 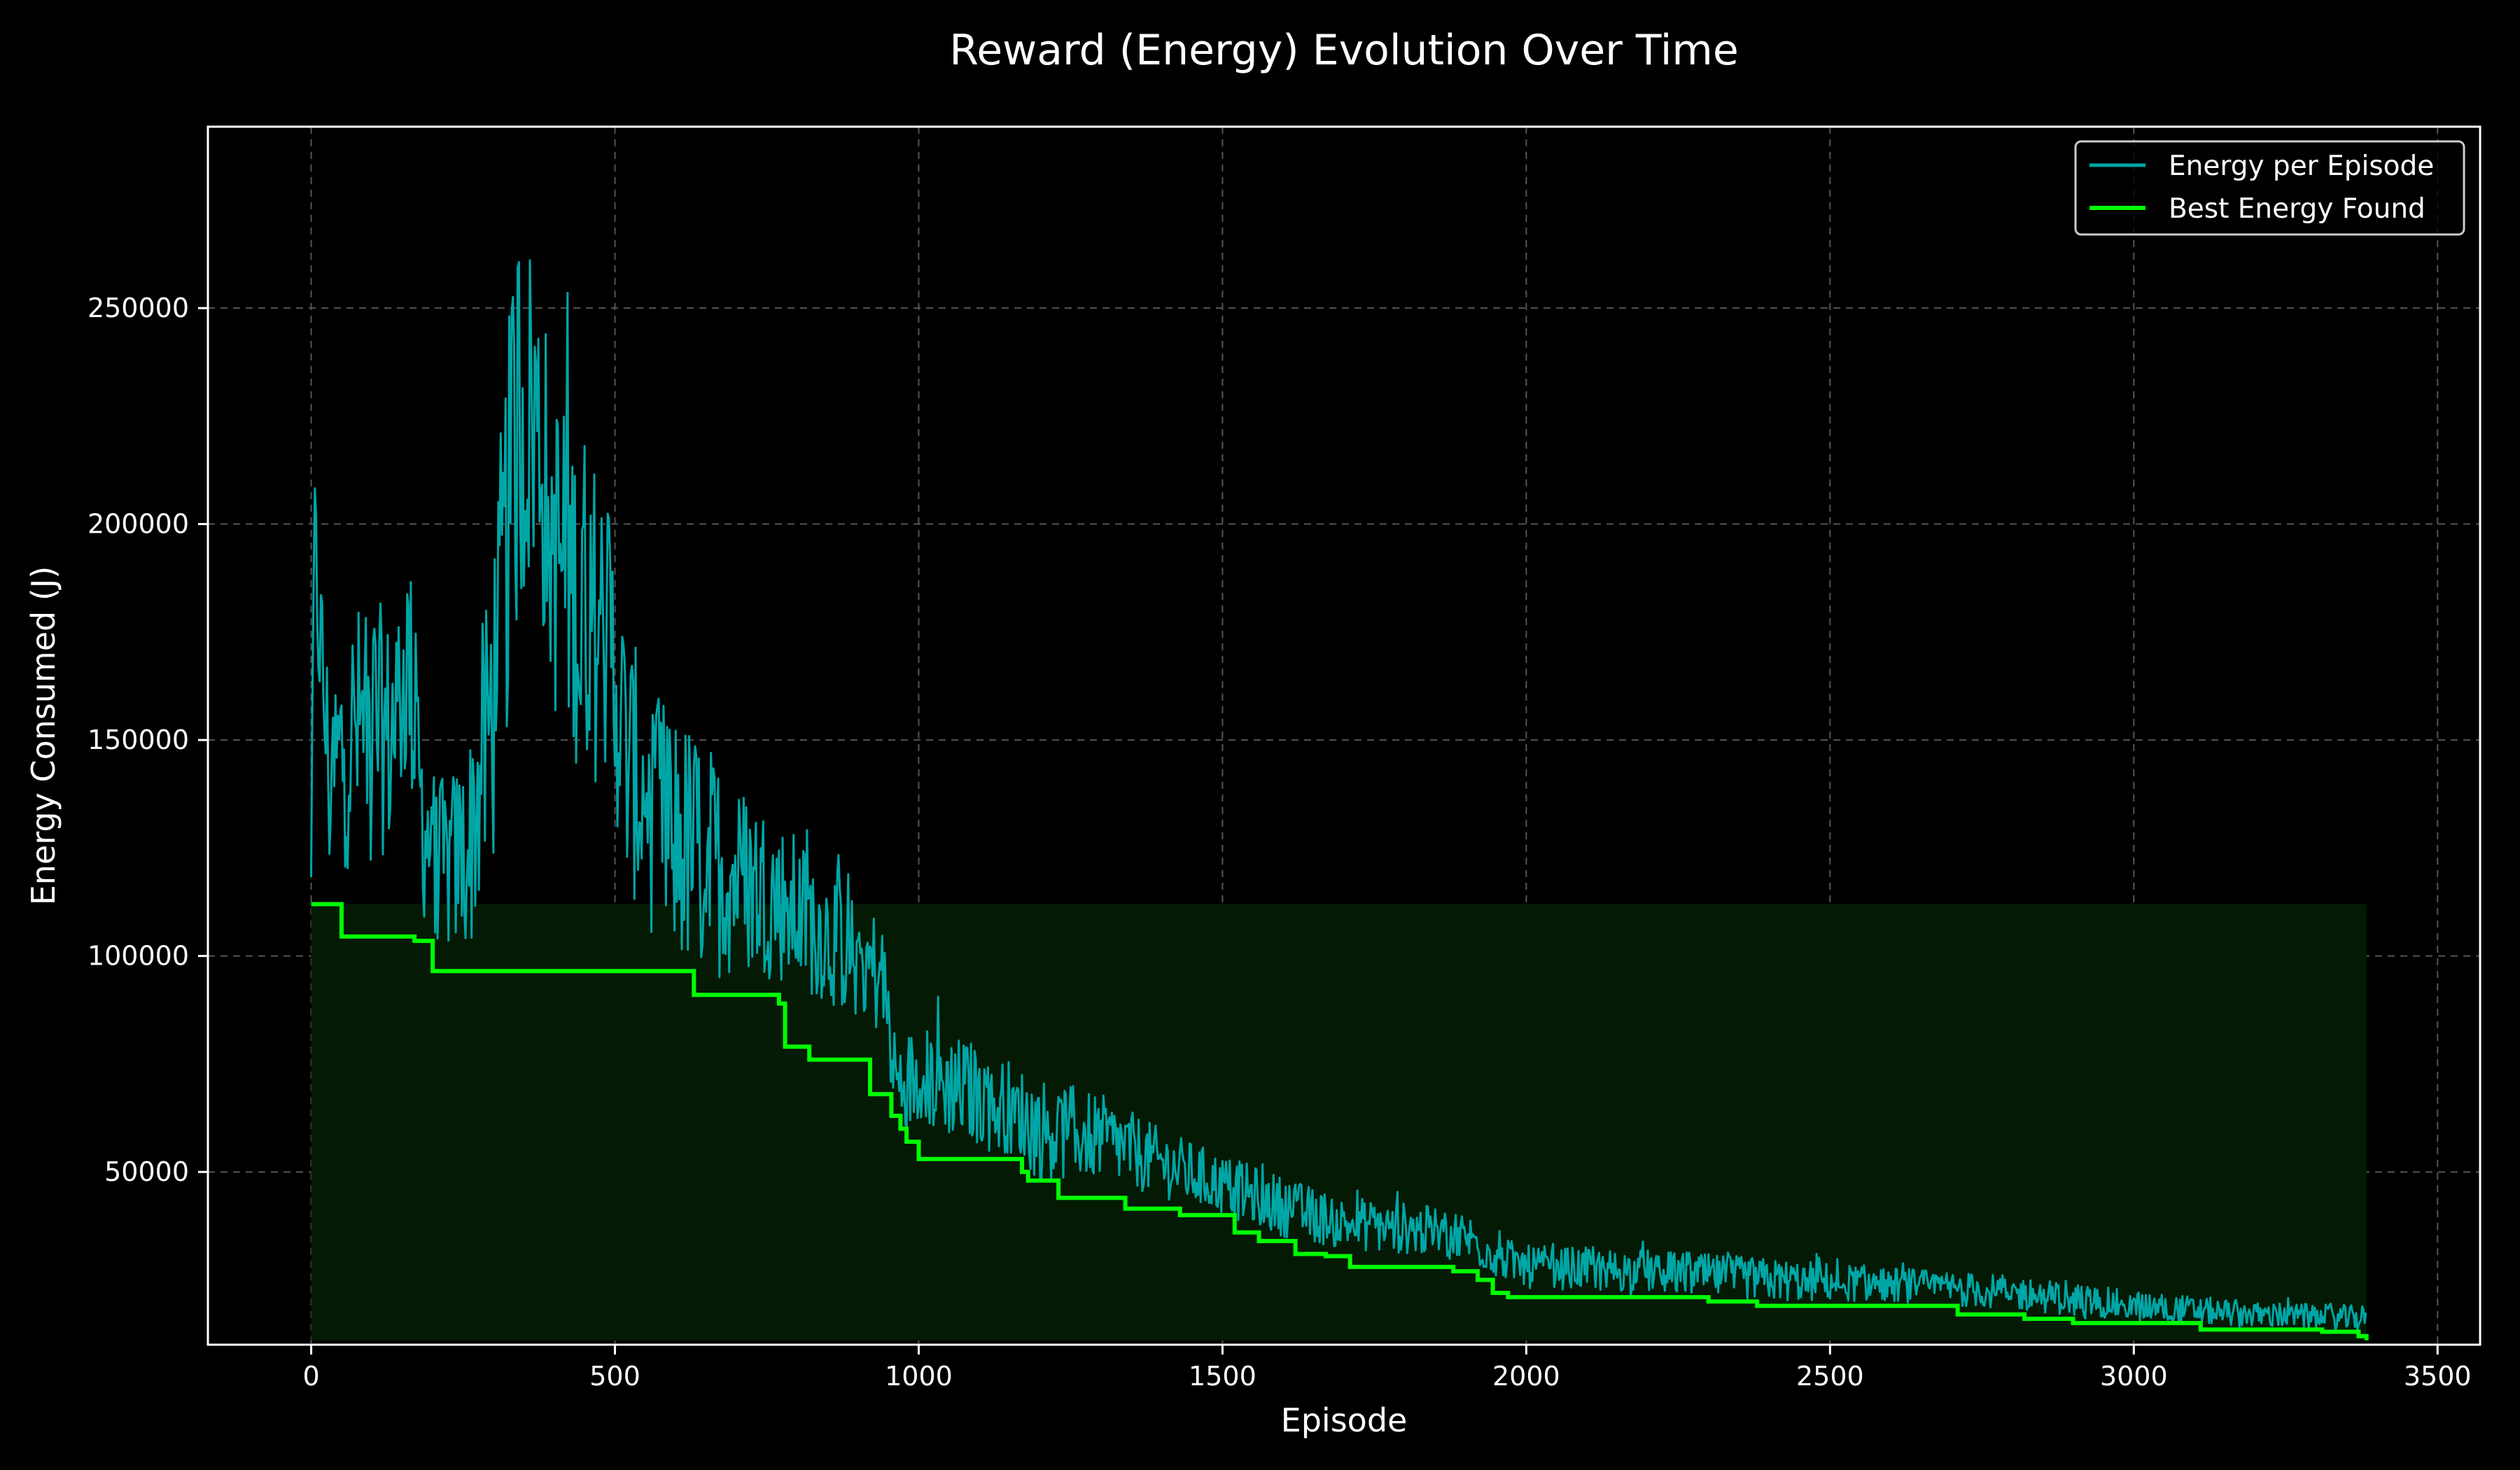 I want to click on x-axis-label: Episode, so click(x=1344, y=1420).